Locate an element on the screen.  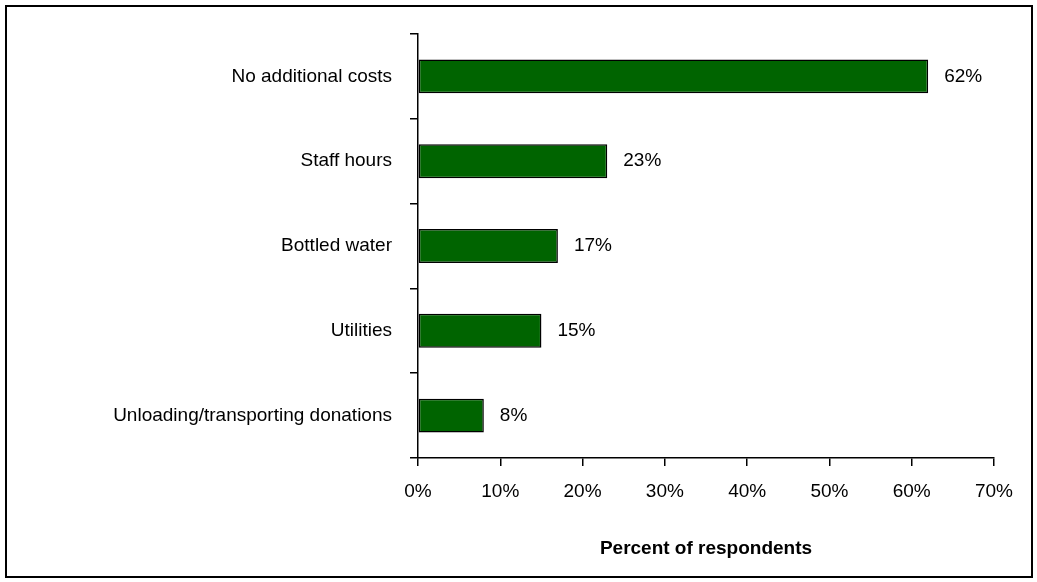
y-tick-label: No additional costs is located at coordinates (311, 75).